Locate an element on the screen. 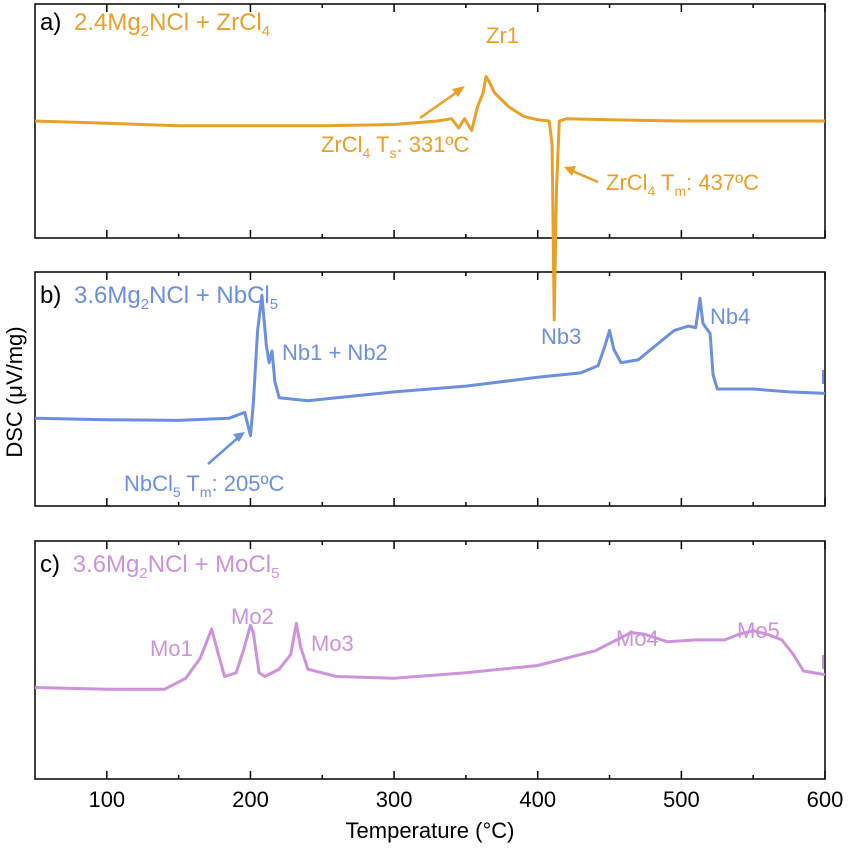  x-tick-label: 600 is located at coordinates (825, 799).